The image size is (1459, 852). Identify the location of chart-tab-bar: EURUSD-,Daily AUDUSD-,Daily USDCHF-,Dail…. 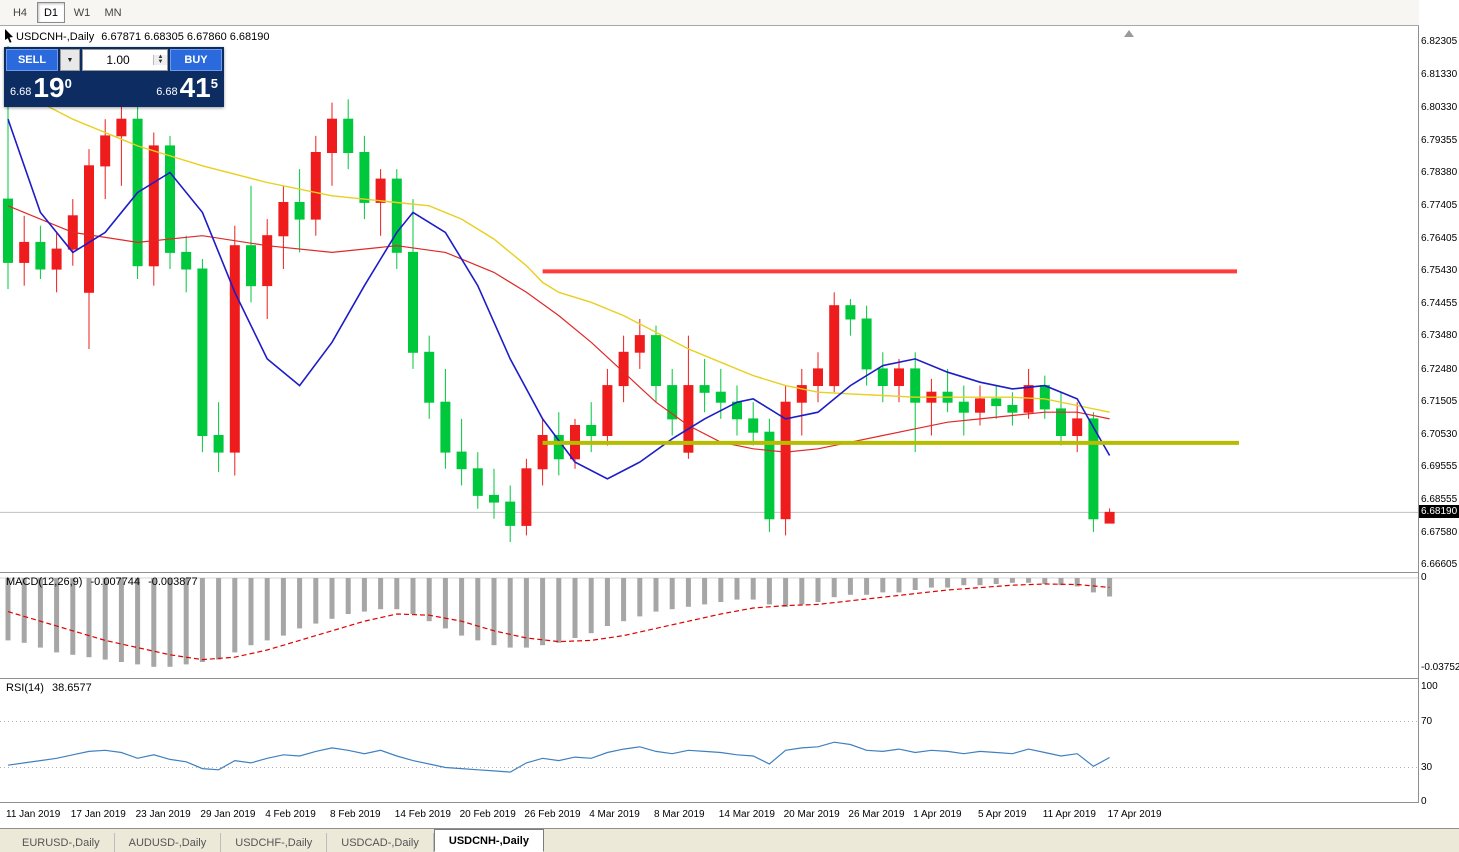
(729, 840).